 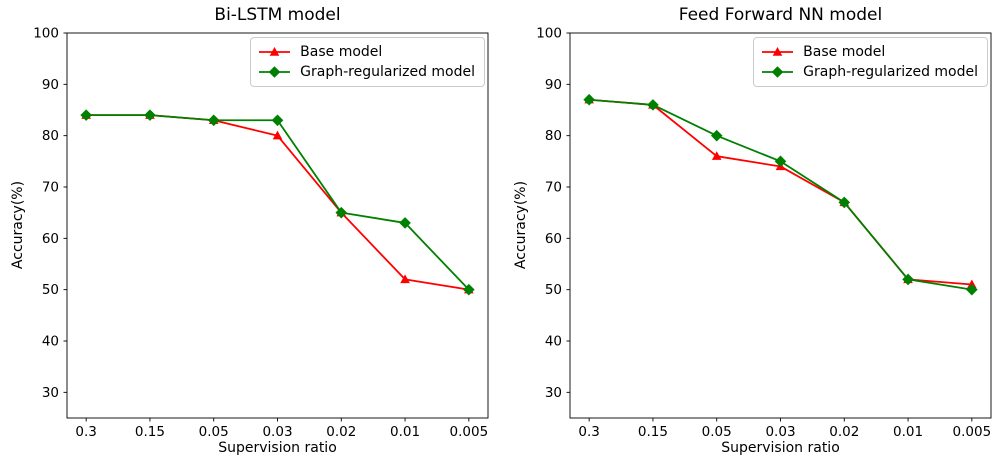 I want to click on series-line, so click(x=277, y=202).